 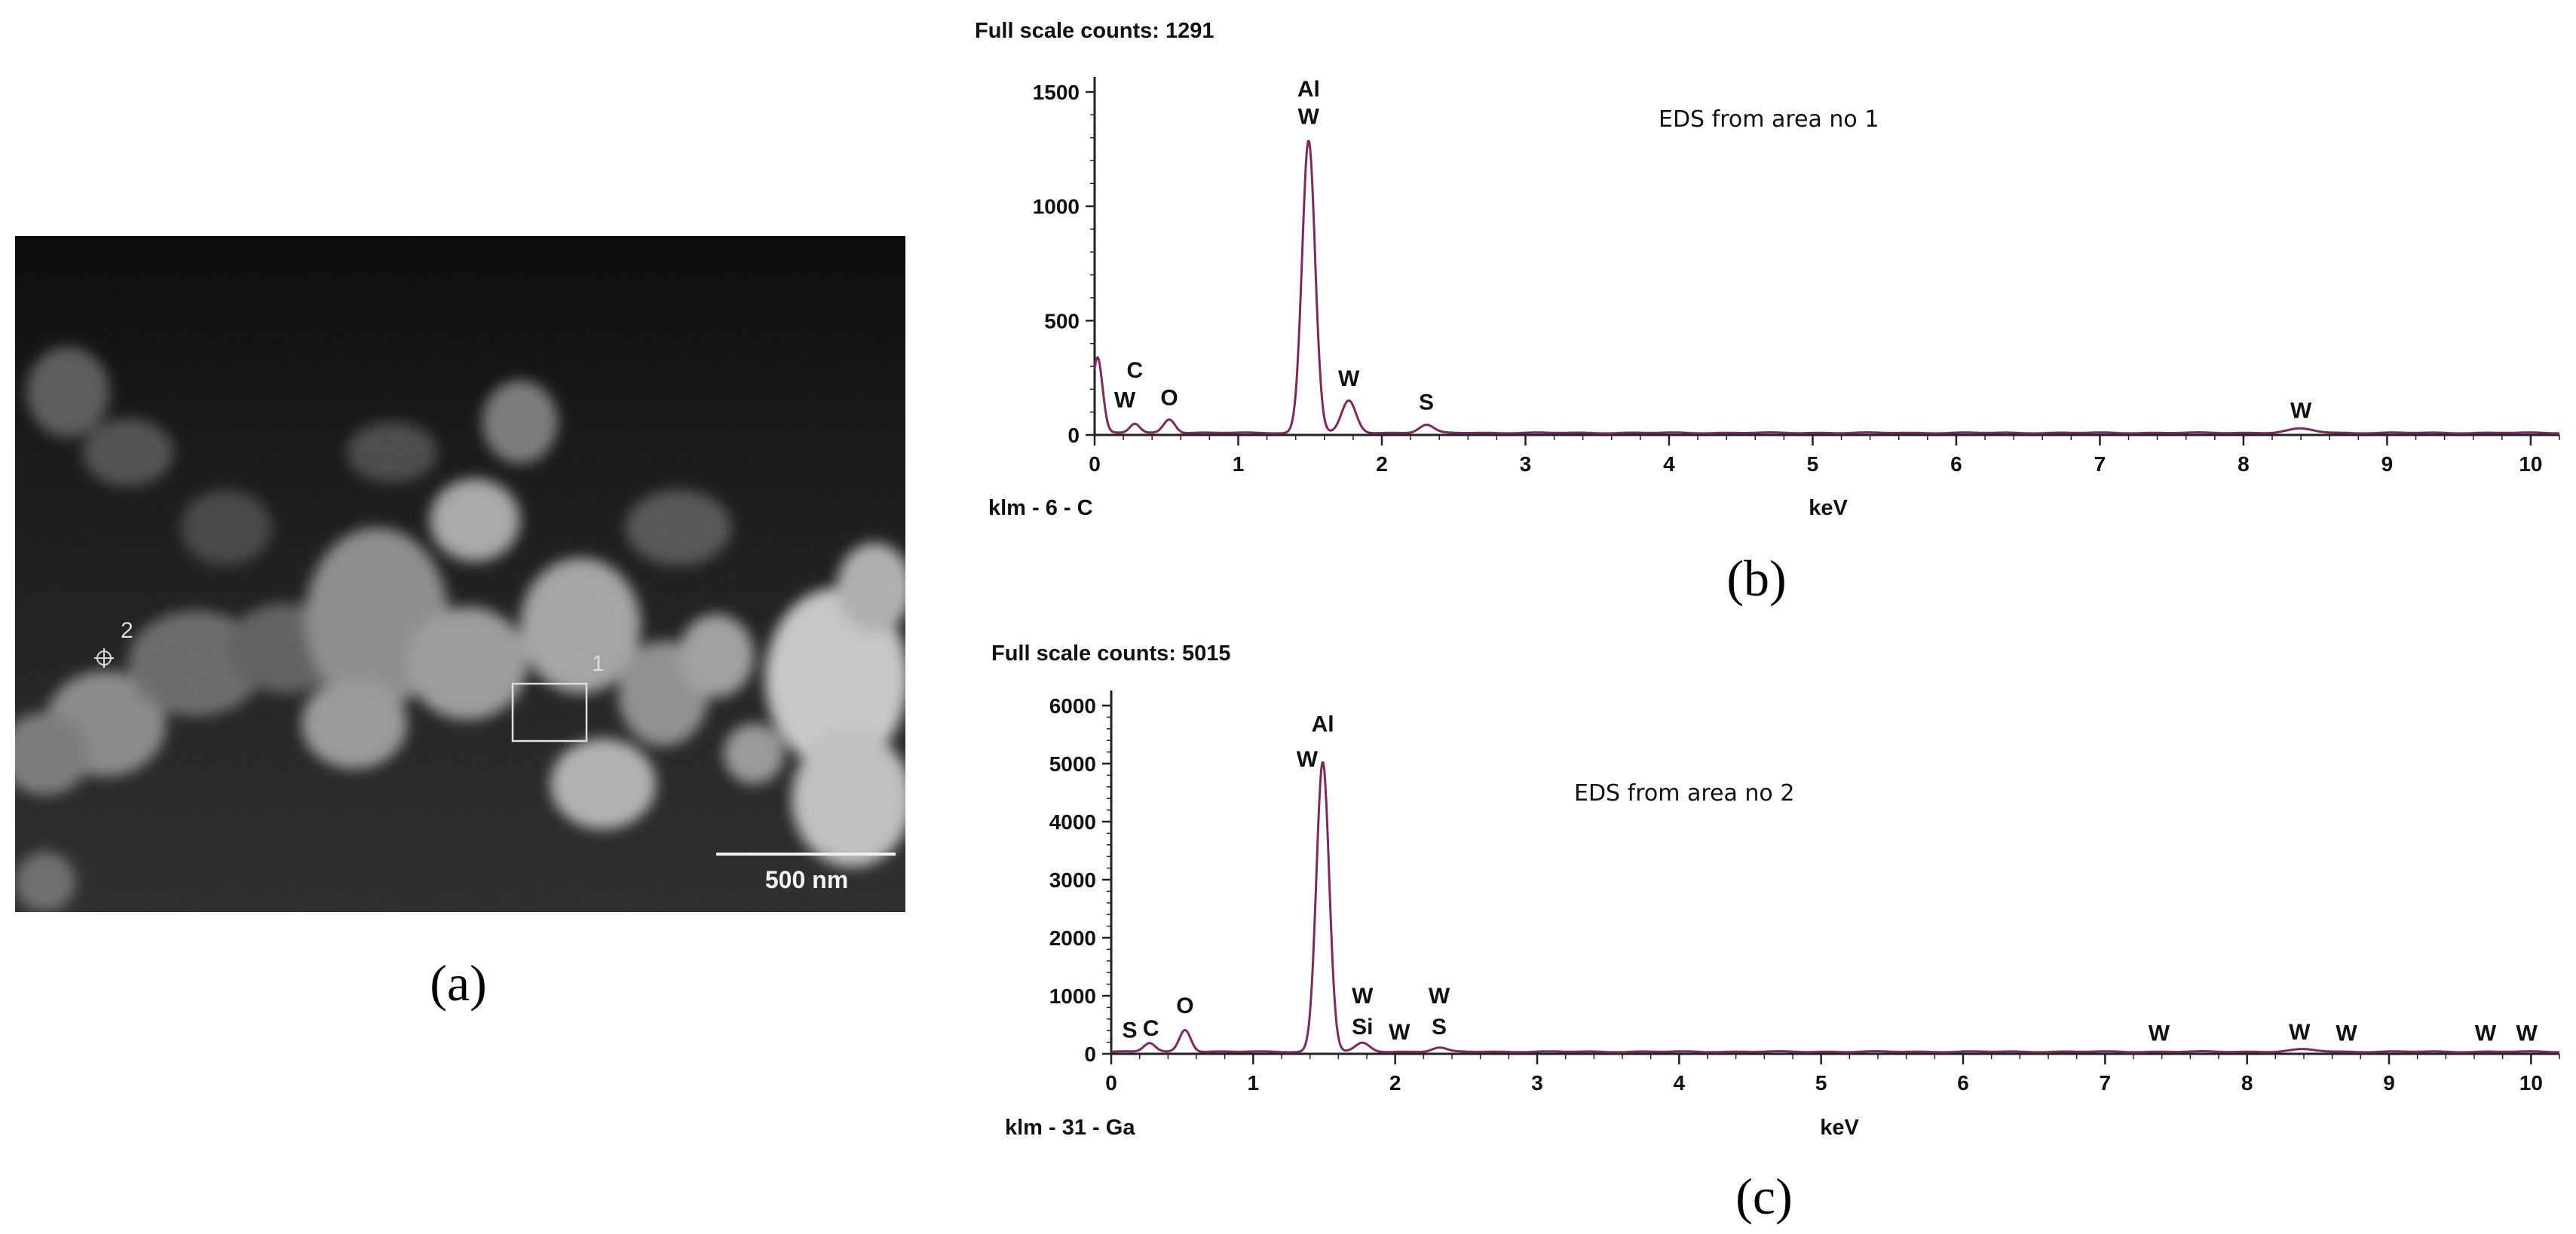 I want to click on y-tick-label: 4000, so click(x=1072, y=822).